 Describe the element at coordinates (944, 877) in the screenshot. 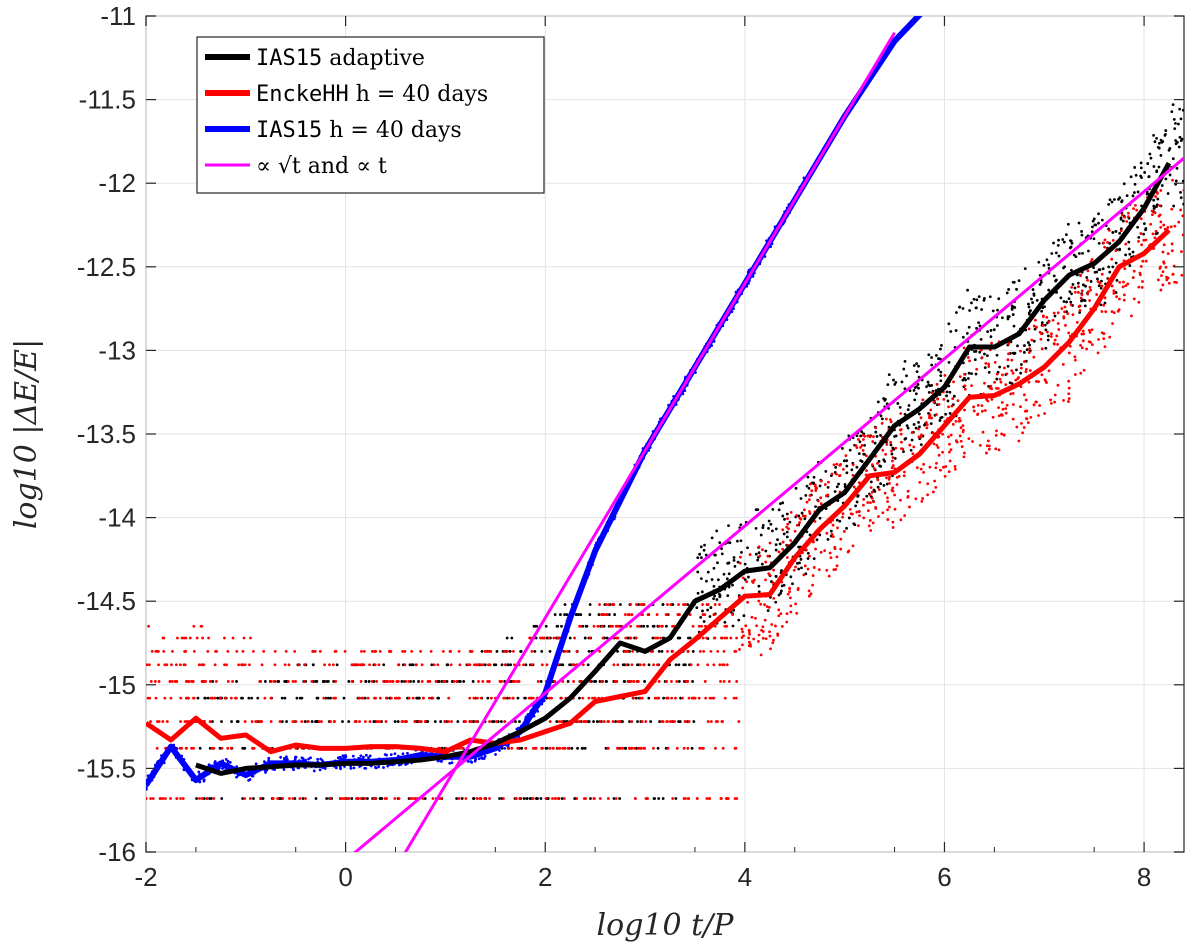

I see `x-tick-label: 6` at that location.